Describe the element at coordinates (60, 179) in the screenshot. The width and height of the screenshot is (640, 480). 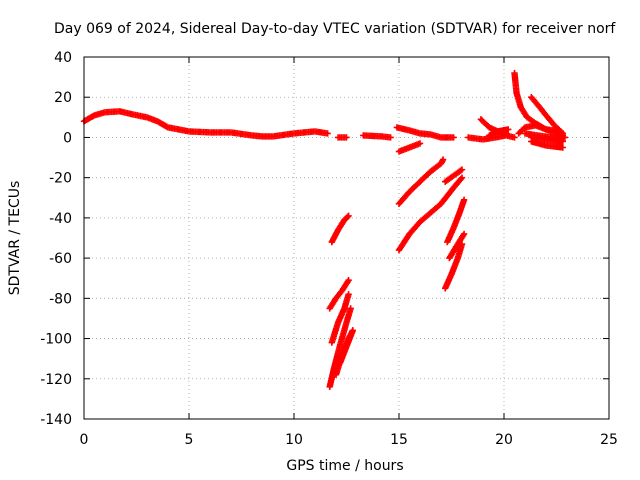
I see `y-tick-label: -20` at that location.